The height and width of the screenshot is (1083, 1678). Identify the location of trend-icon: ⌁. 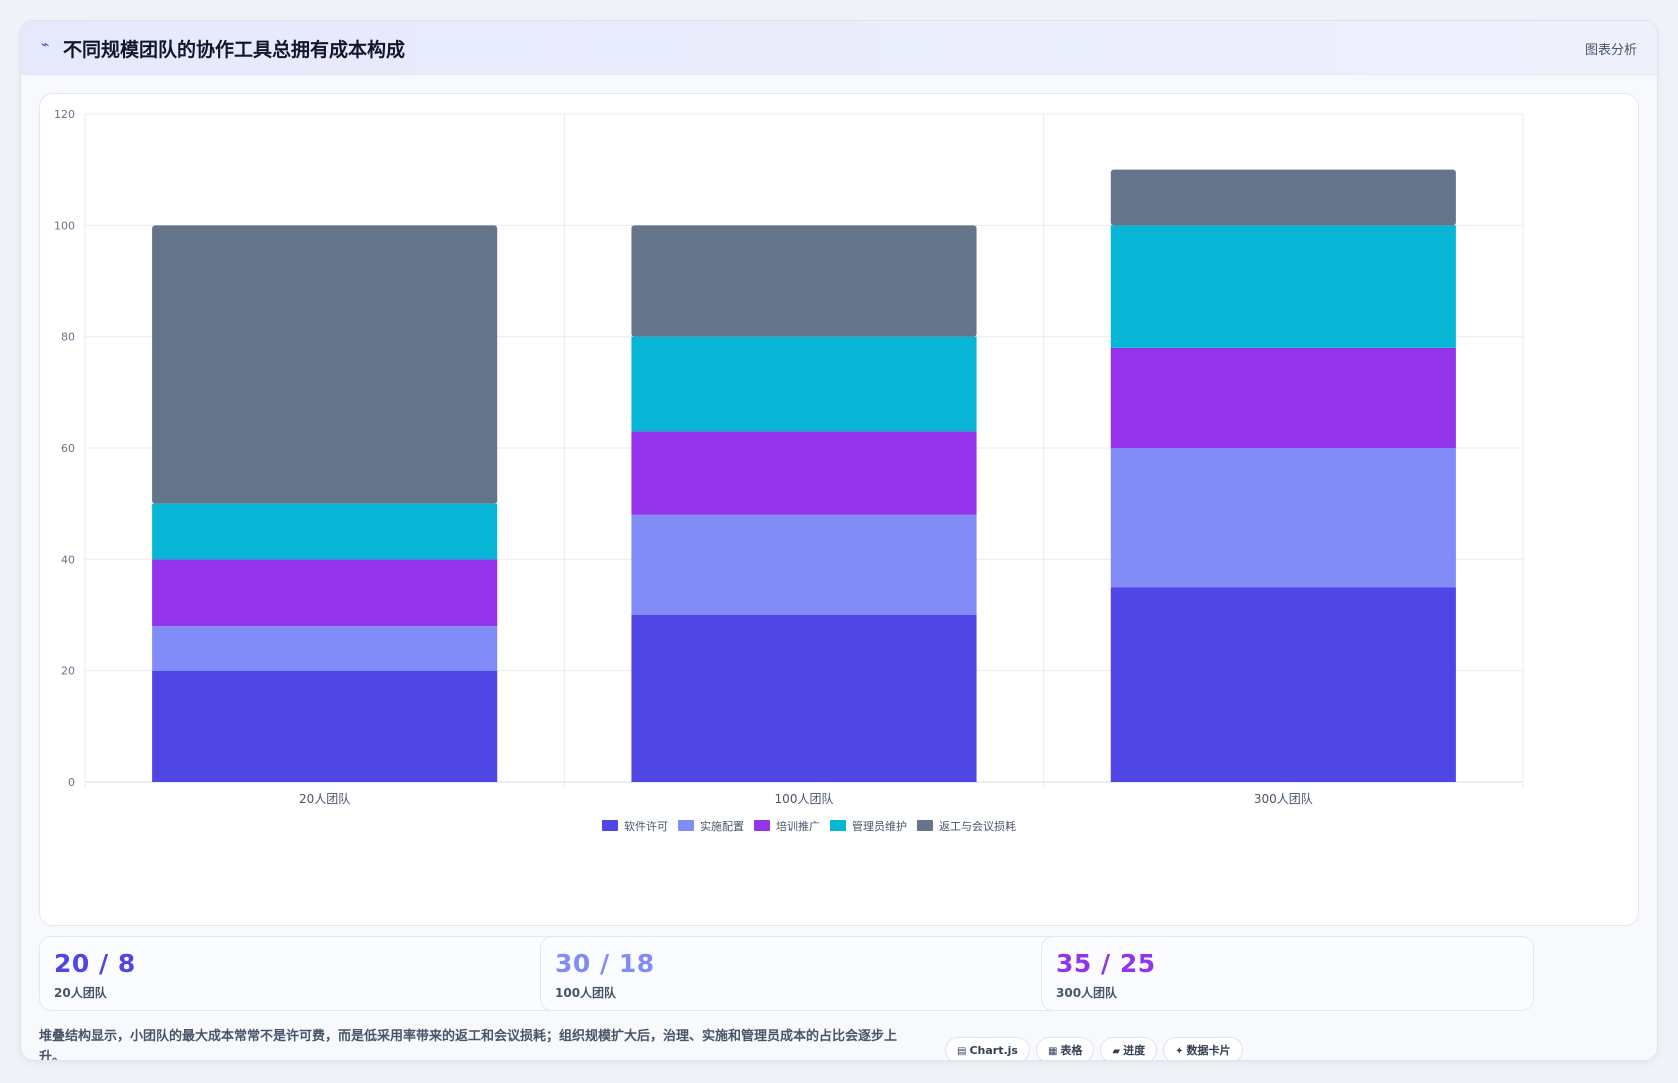
(45, 45).